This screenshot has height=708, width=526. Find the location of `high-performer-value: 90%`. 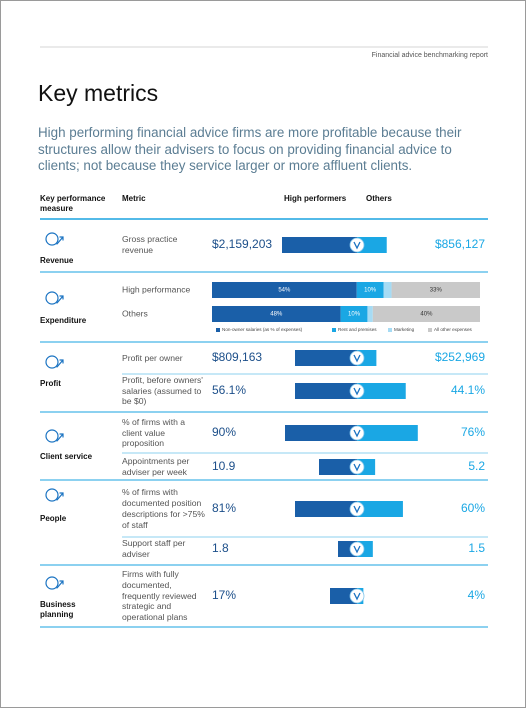

high-performer-value: 90% is located at coordinates (224, 432).